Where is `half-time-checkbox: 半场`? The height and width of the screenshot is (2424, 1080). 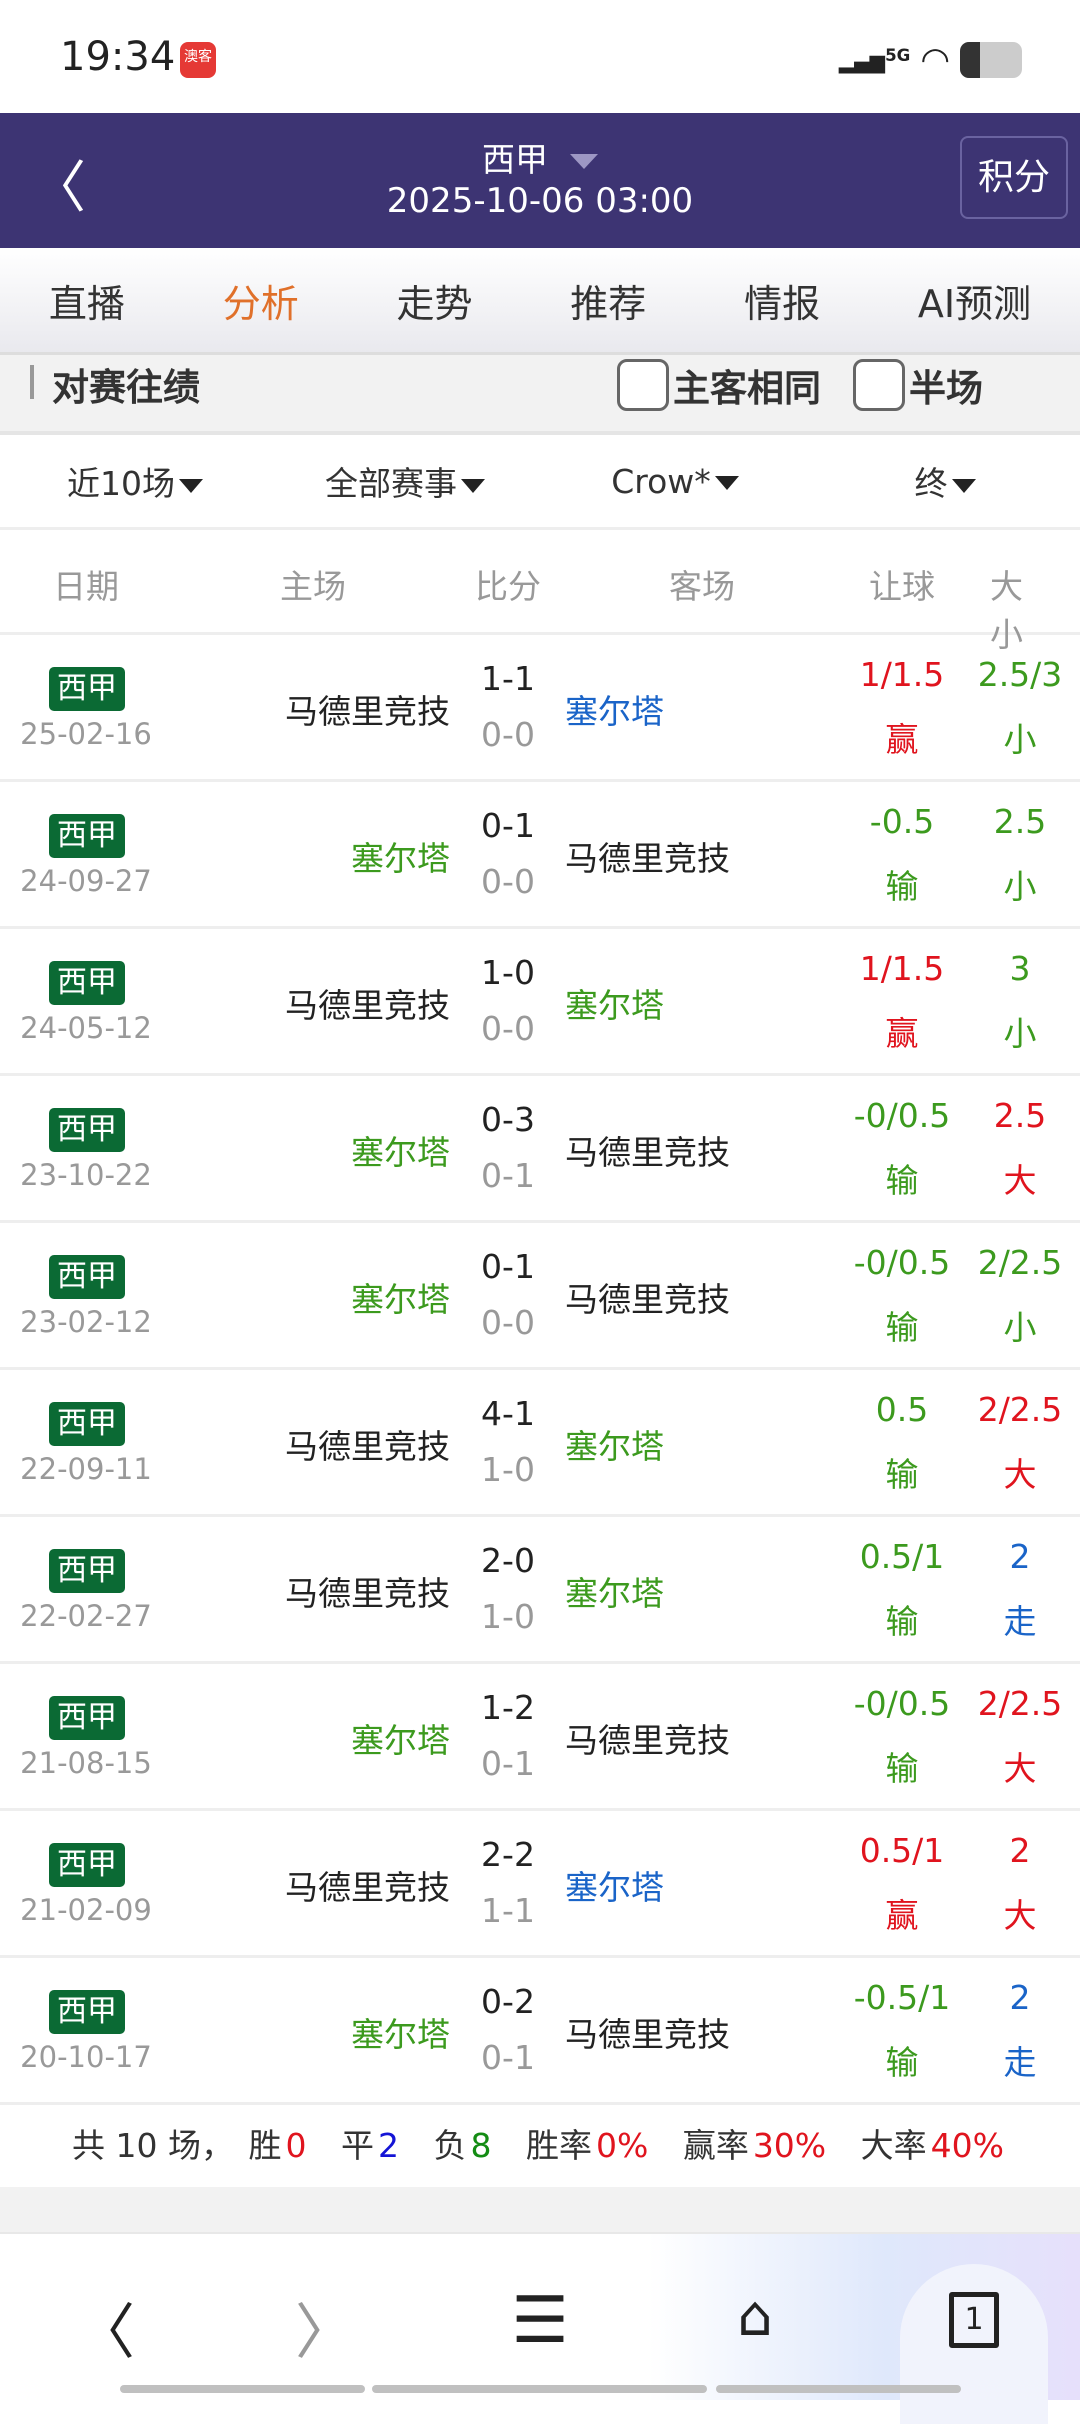
half-time-checkbox: 半场 is located at coordinates (918, 385).